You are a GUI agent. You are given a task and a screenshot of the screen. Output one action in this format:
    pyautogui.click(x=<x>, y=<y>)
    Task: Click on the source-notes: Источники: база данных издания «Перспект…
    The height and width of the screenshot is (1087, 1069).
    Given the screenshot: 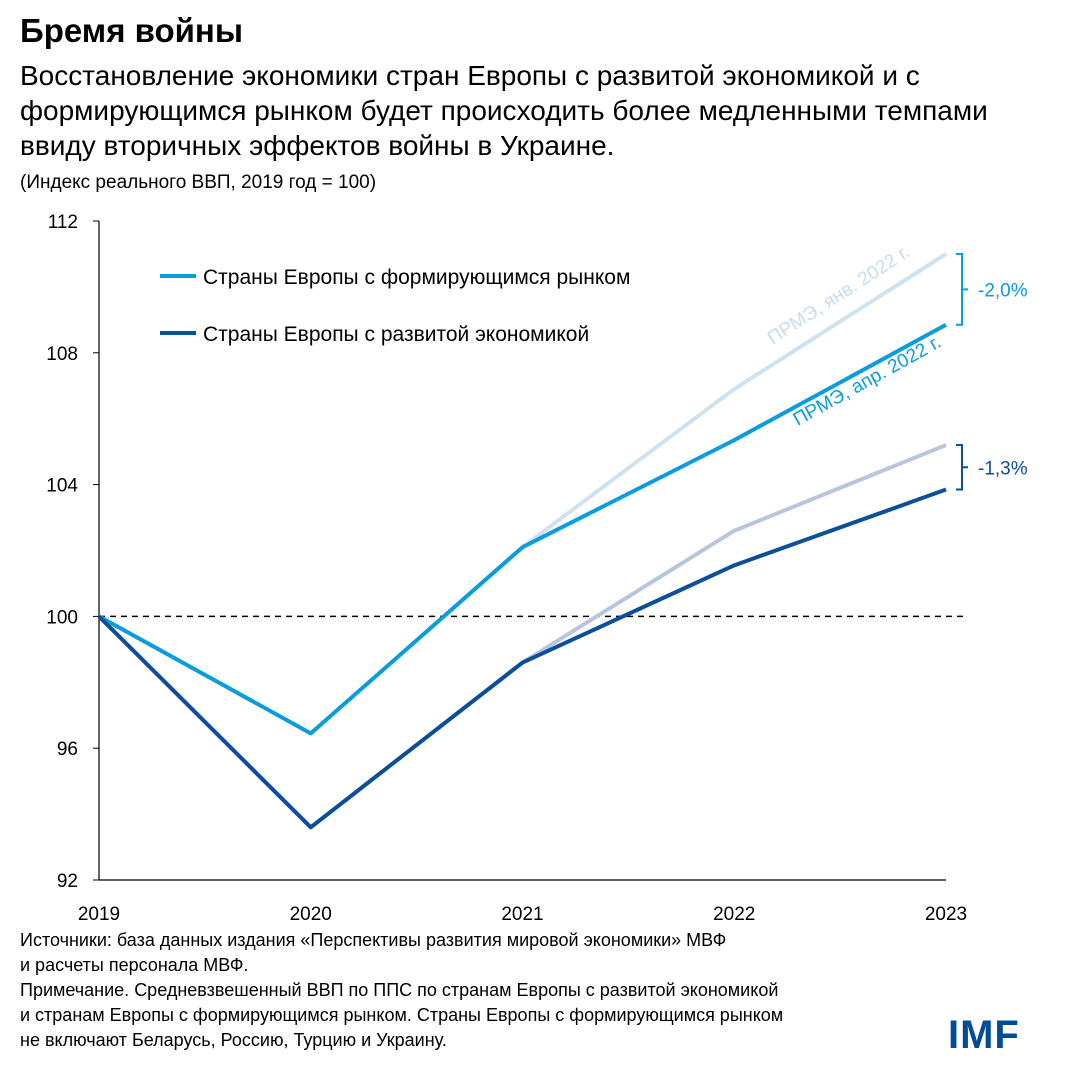 What is the action you would take?
    pyautogui.click(x=401, y=990)
    